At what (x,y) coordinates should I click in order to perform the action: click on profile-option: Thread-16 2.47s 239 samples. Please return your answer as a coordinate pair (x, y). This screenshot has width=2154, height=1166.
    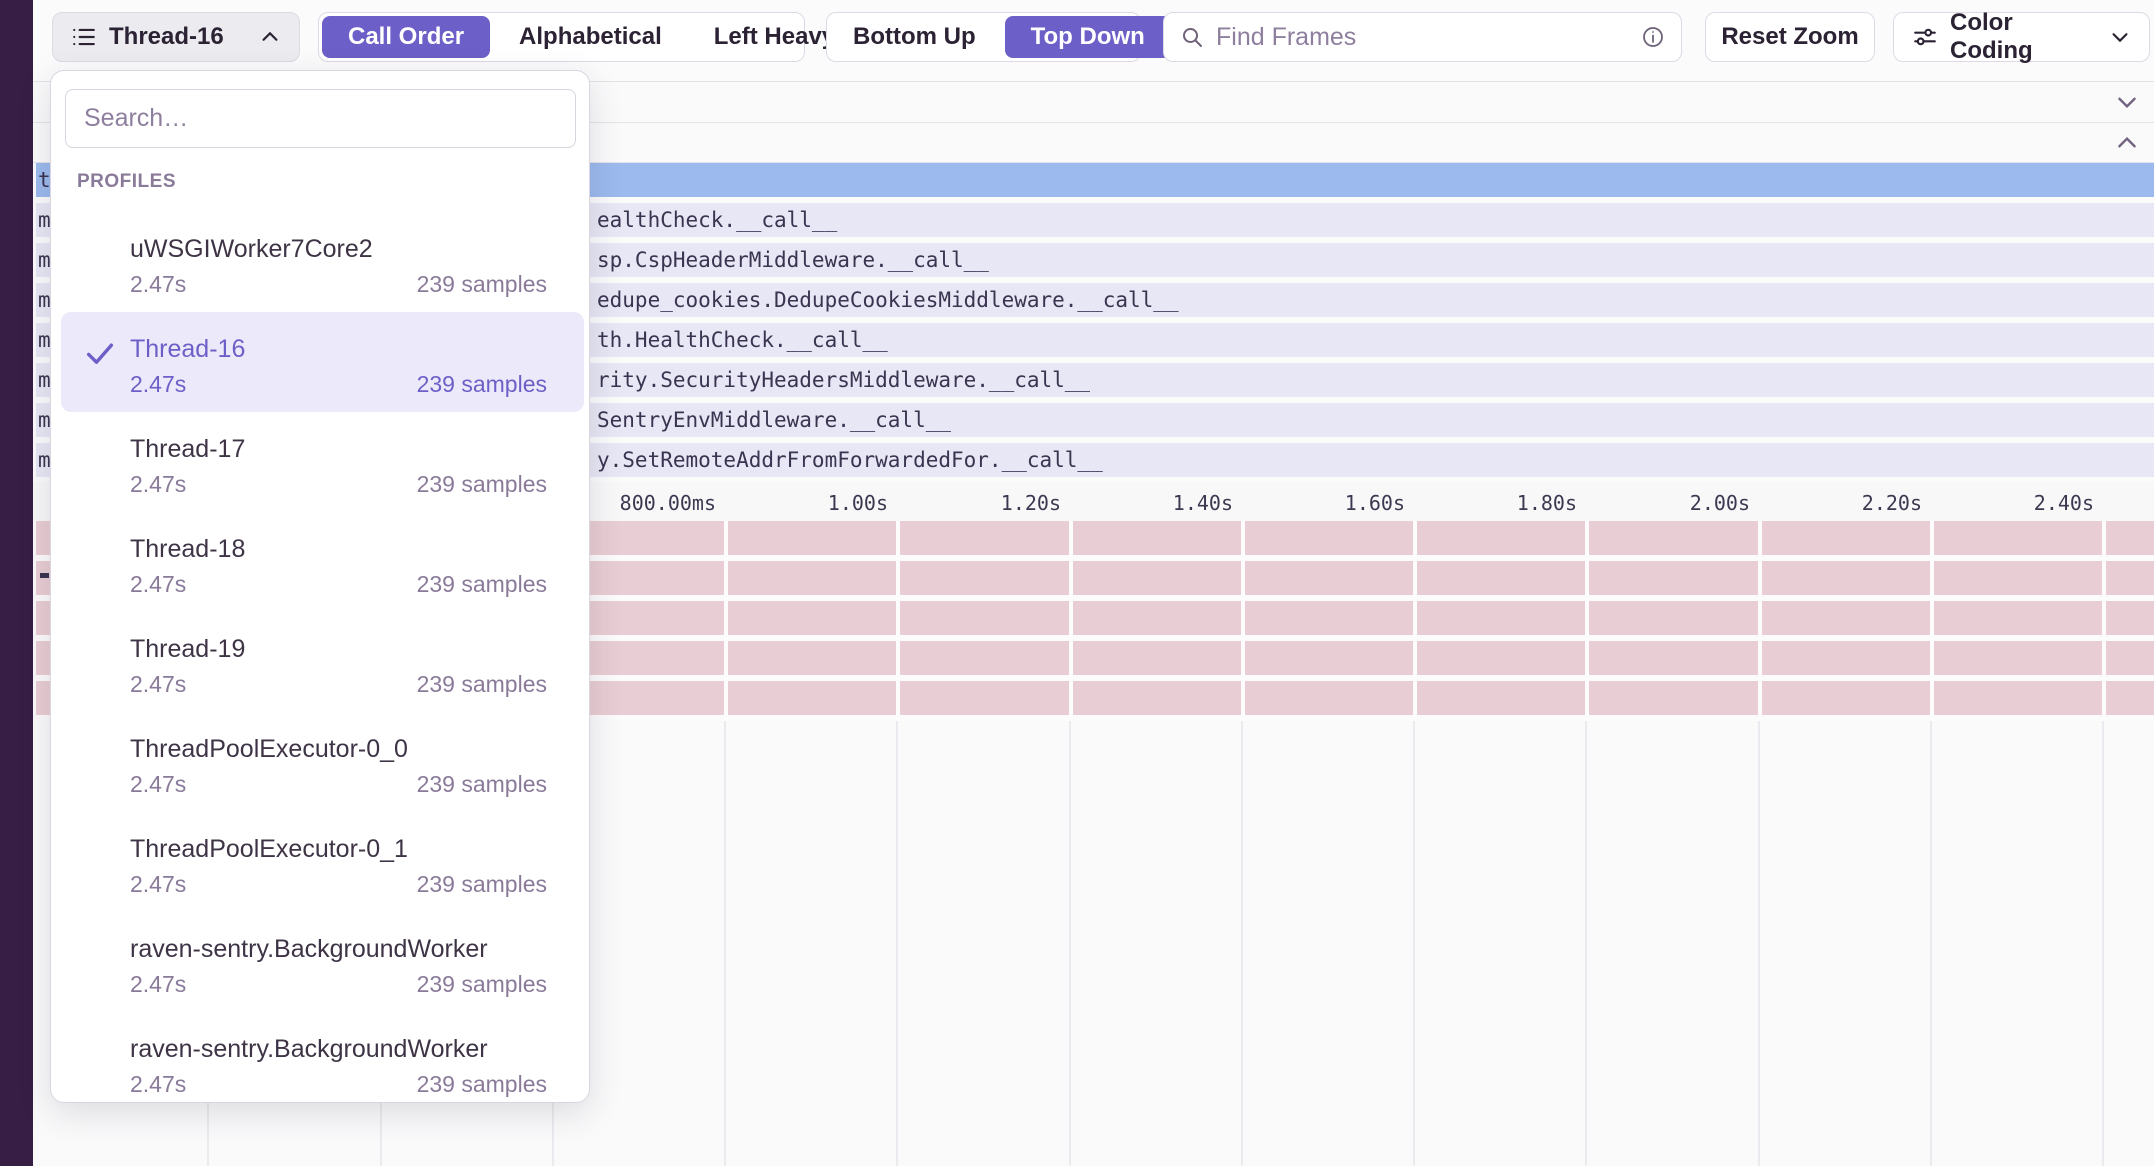
    Looking at the image, I should click on (322, 362).